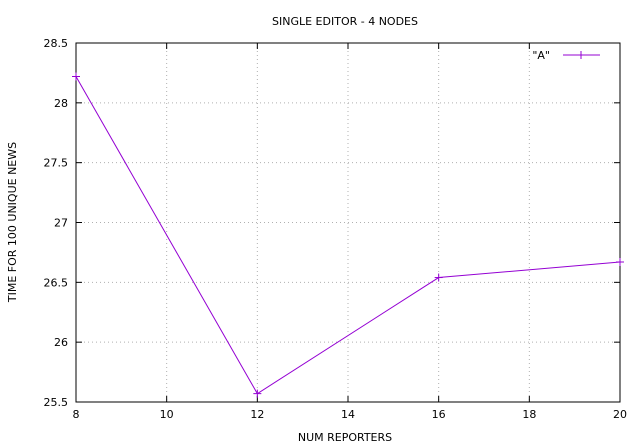  What do you see at coordinates (76, 414) in the screenshot?
I see `x-tick-label: 8` at bounding box center [76, 414].